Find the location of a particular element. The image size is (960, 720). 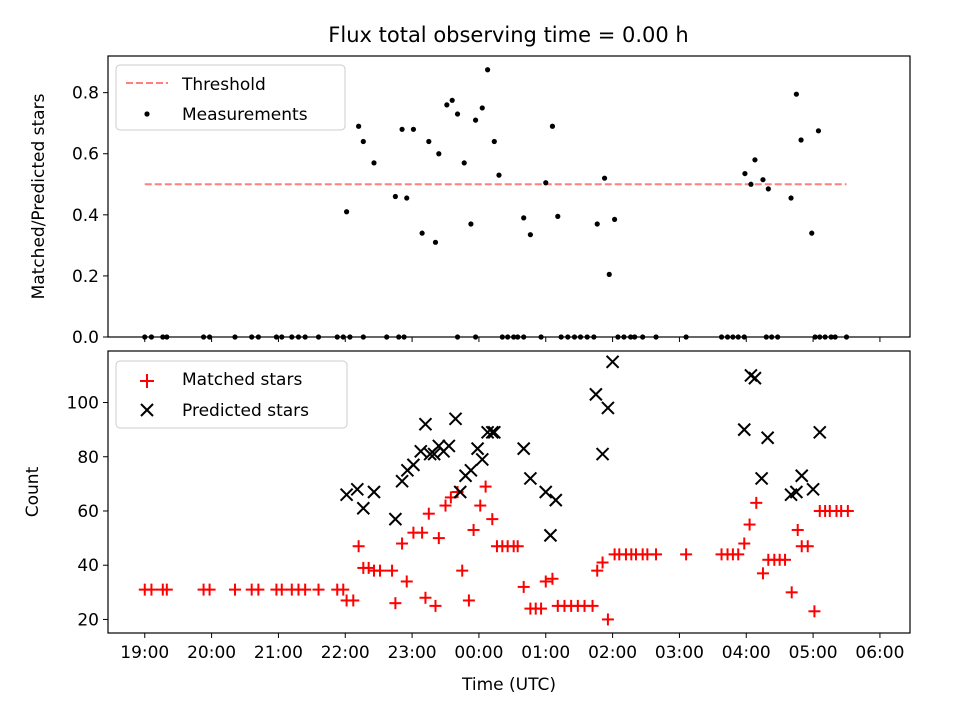

top-legend: Threshold Measurements is located at coordinates (230, 97).